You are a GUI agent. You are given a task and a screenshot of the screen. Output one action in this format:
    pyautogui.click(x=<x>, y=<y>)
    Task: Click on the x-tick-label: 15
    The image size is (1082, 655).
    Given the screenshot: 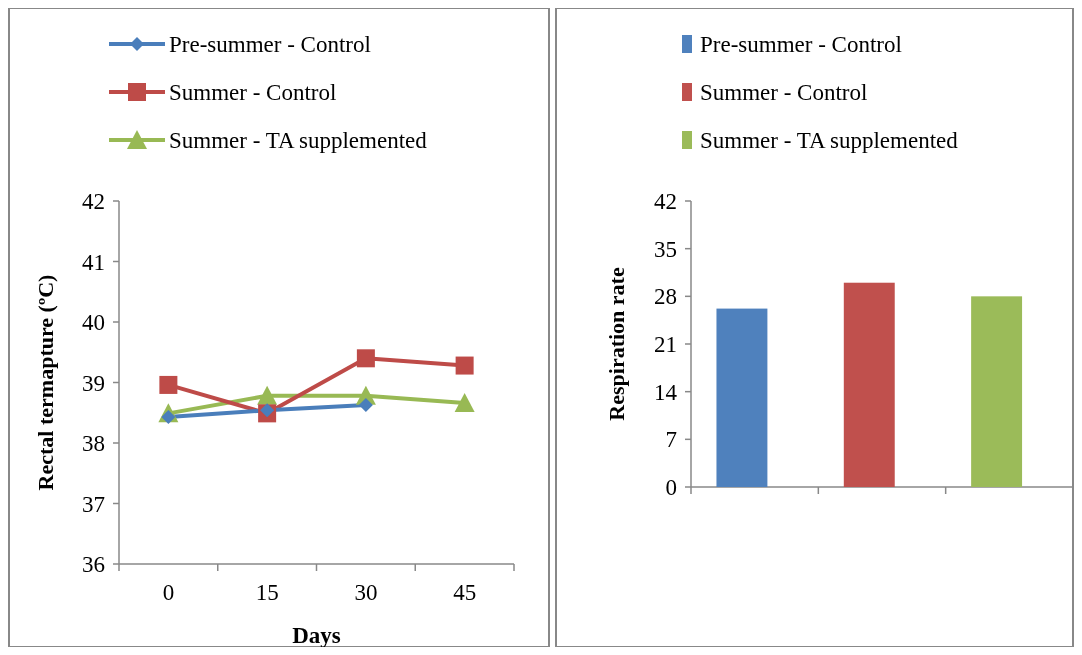 What is the action you would take?
    pyautogui.click(x=267, y=592)
    